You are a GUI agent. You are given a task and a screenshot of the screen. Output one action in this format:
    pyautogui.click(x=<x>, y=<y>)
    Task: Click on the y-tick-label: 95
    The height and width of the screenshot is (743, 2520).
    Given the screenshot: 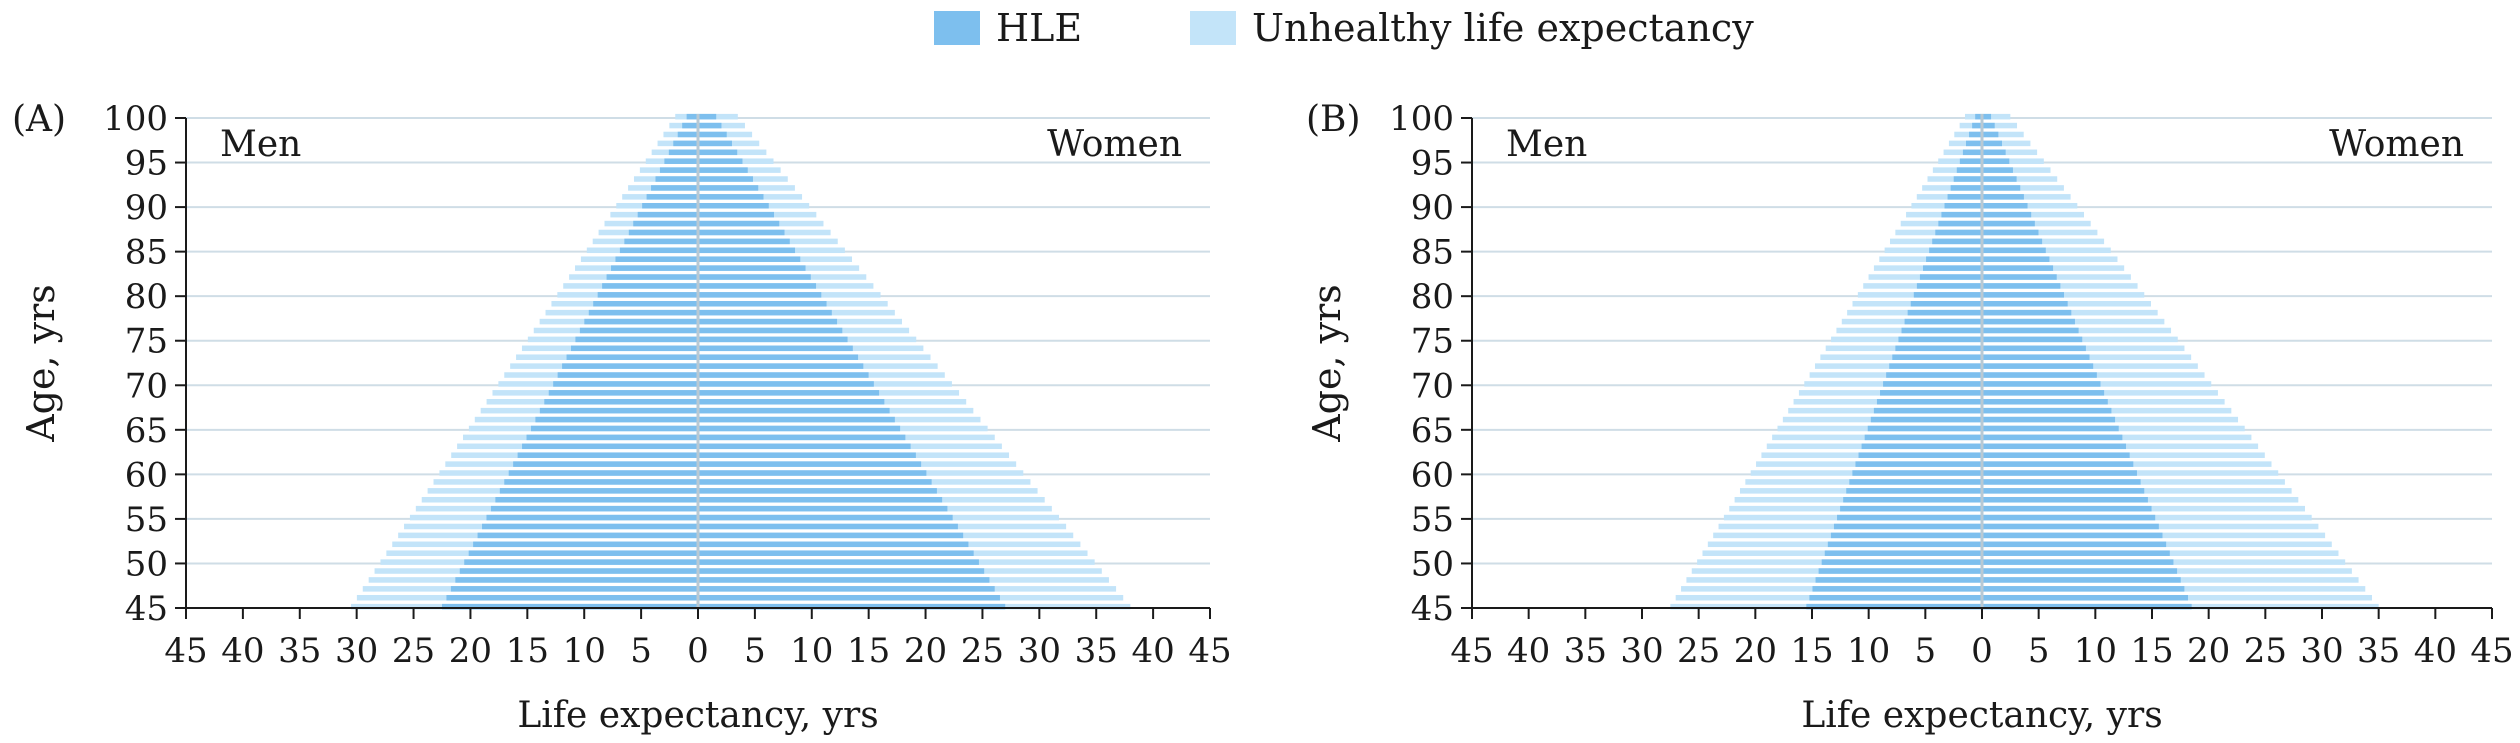 What is the action you would take?
    pyautogui.click(x=146, y=164)
    